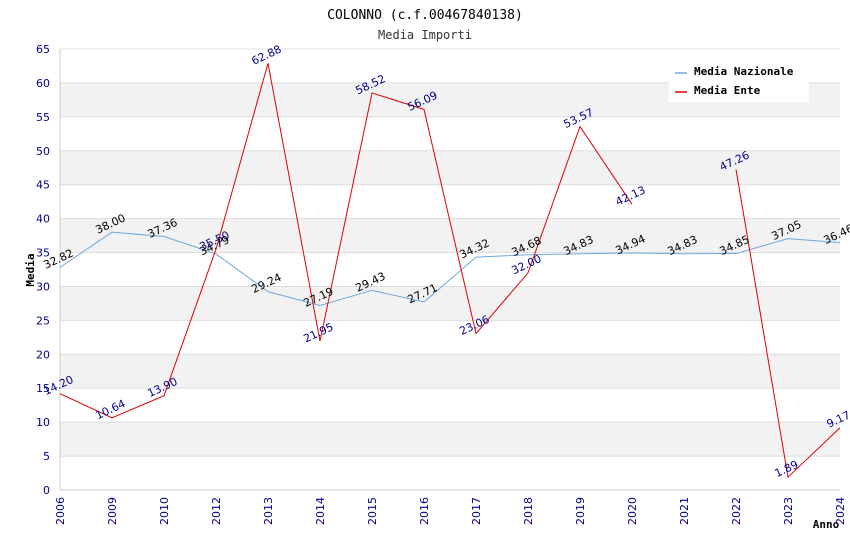 The image size is (850, 550). I want to click on x-tick-label: 2024, so click(840, 511).